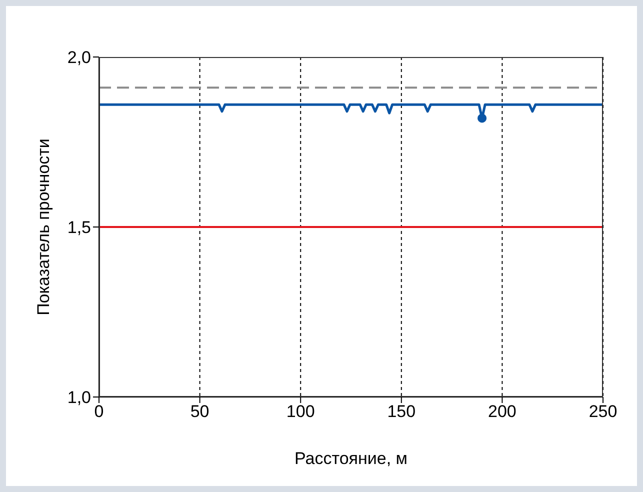 This screenshot has height=492, width=643. What do you see at coordinates (603, 412) in the screenshot?
I see `x-tick-label: 250` at bounding box center [603, 412].